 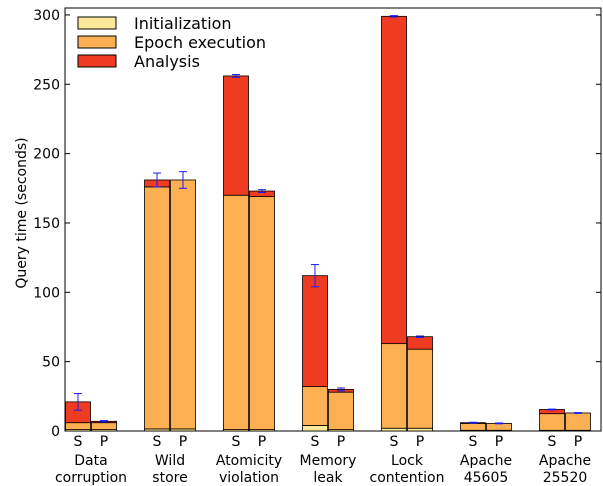 I want to click on x-group-label: contention, so click(x=407, y=478).